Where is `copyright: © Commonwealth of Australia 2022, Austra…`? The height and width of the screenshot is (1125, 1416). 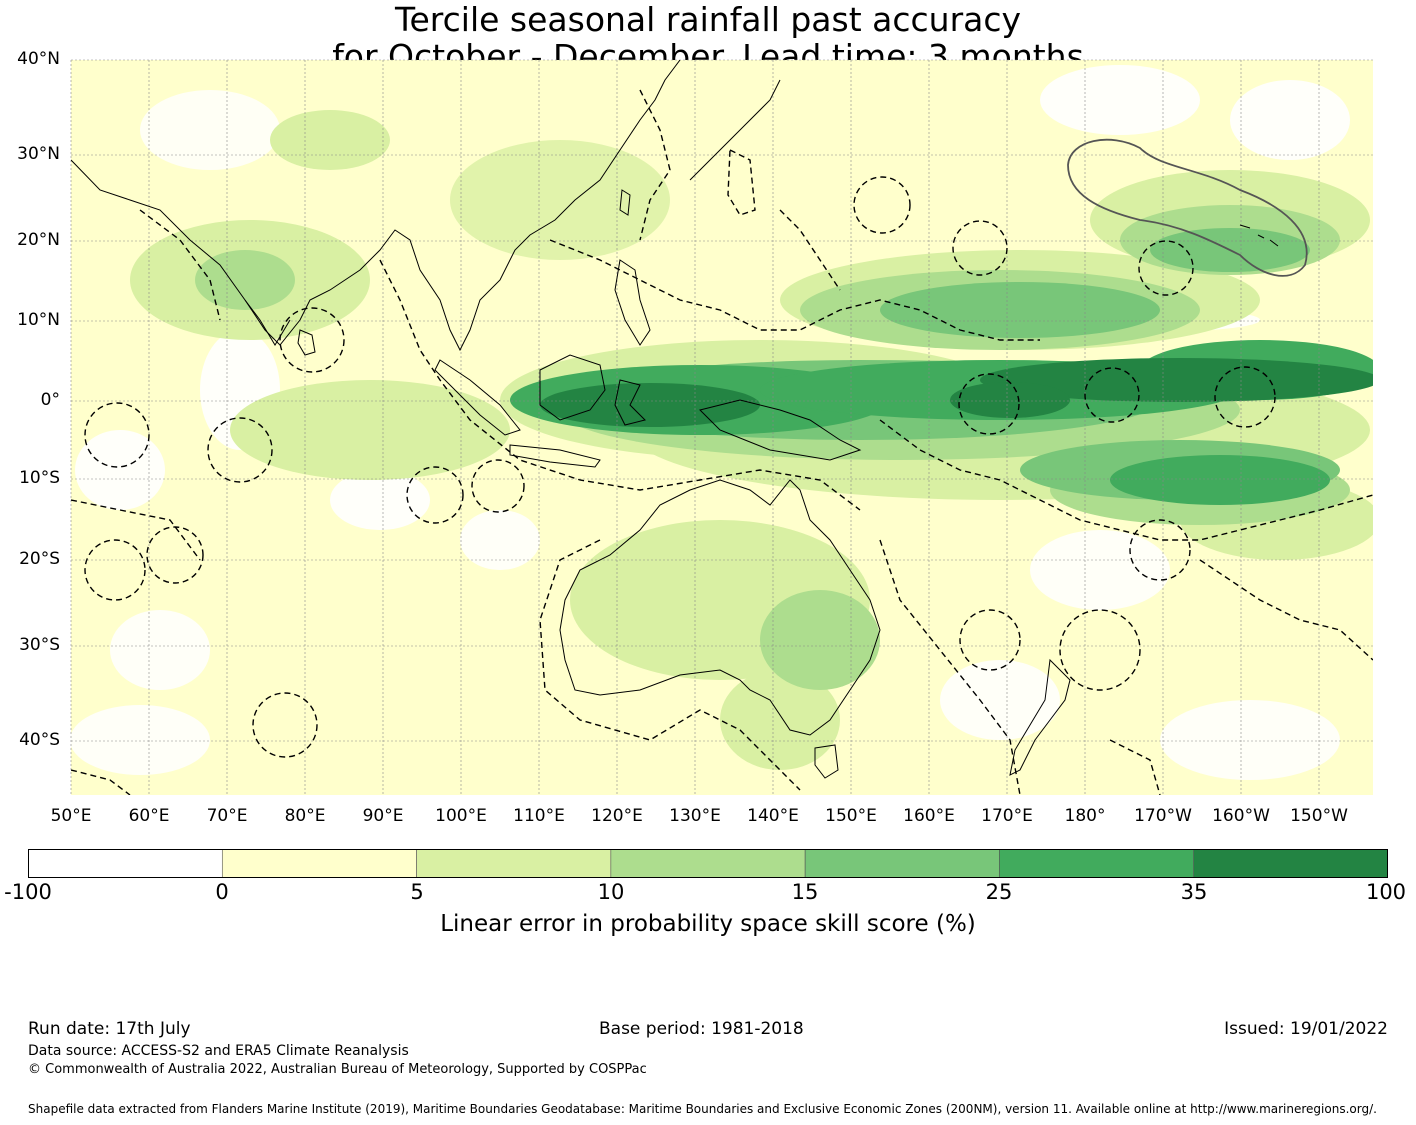 copyright: © Commonwealth of Australia 2022, Austra… is located at coordinates (337, 1069).